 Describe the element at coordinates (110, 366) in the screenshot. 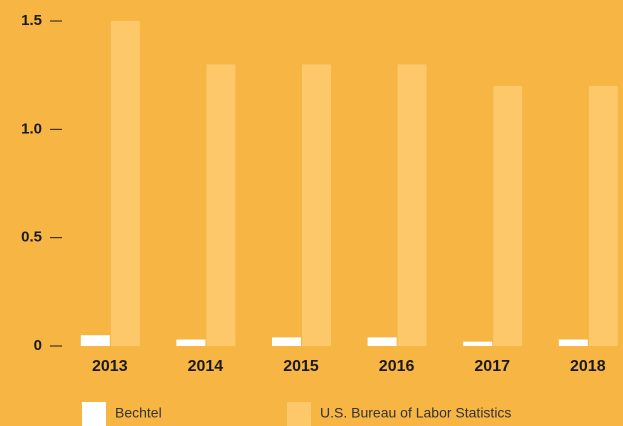

I see `x-tick-label: 2013` at that location.